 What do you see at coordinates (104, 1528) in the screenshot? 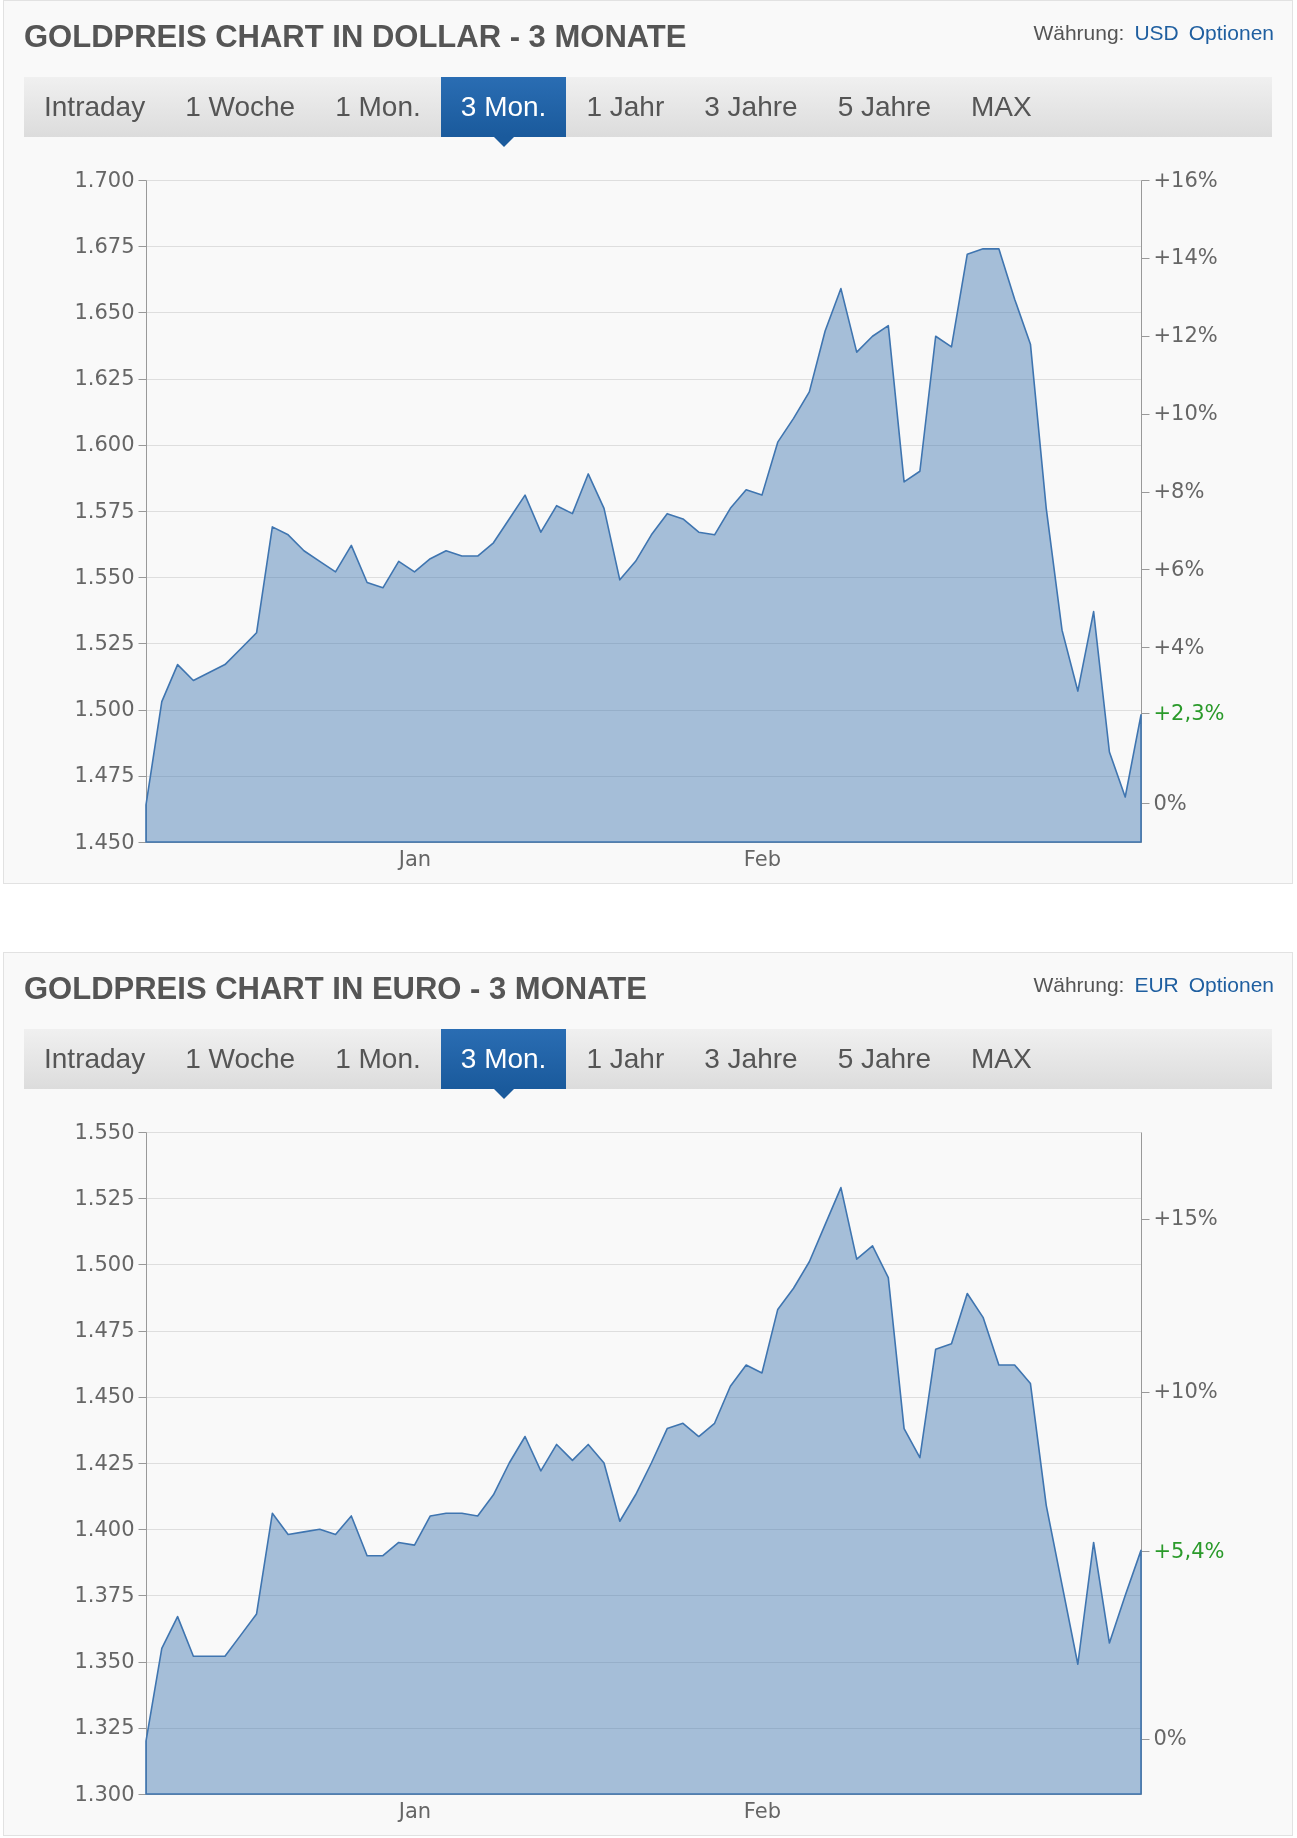
I see `y-tick-label: 1.400` at bounding box center [104, 1528].